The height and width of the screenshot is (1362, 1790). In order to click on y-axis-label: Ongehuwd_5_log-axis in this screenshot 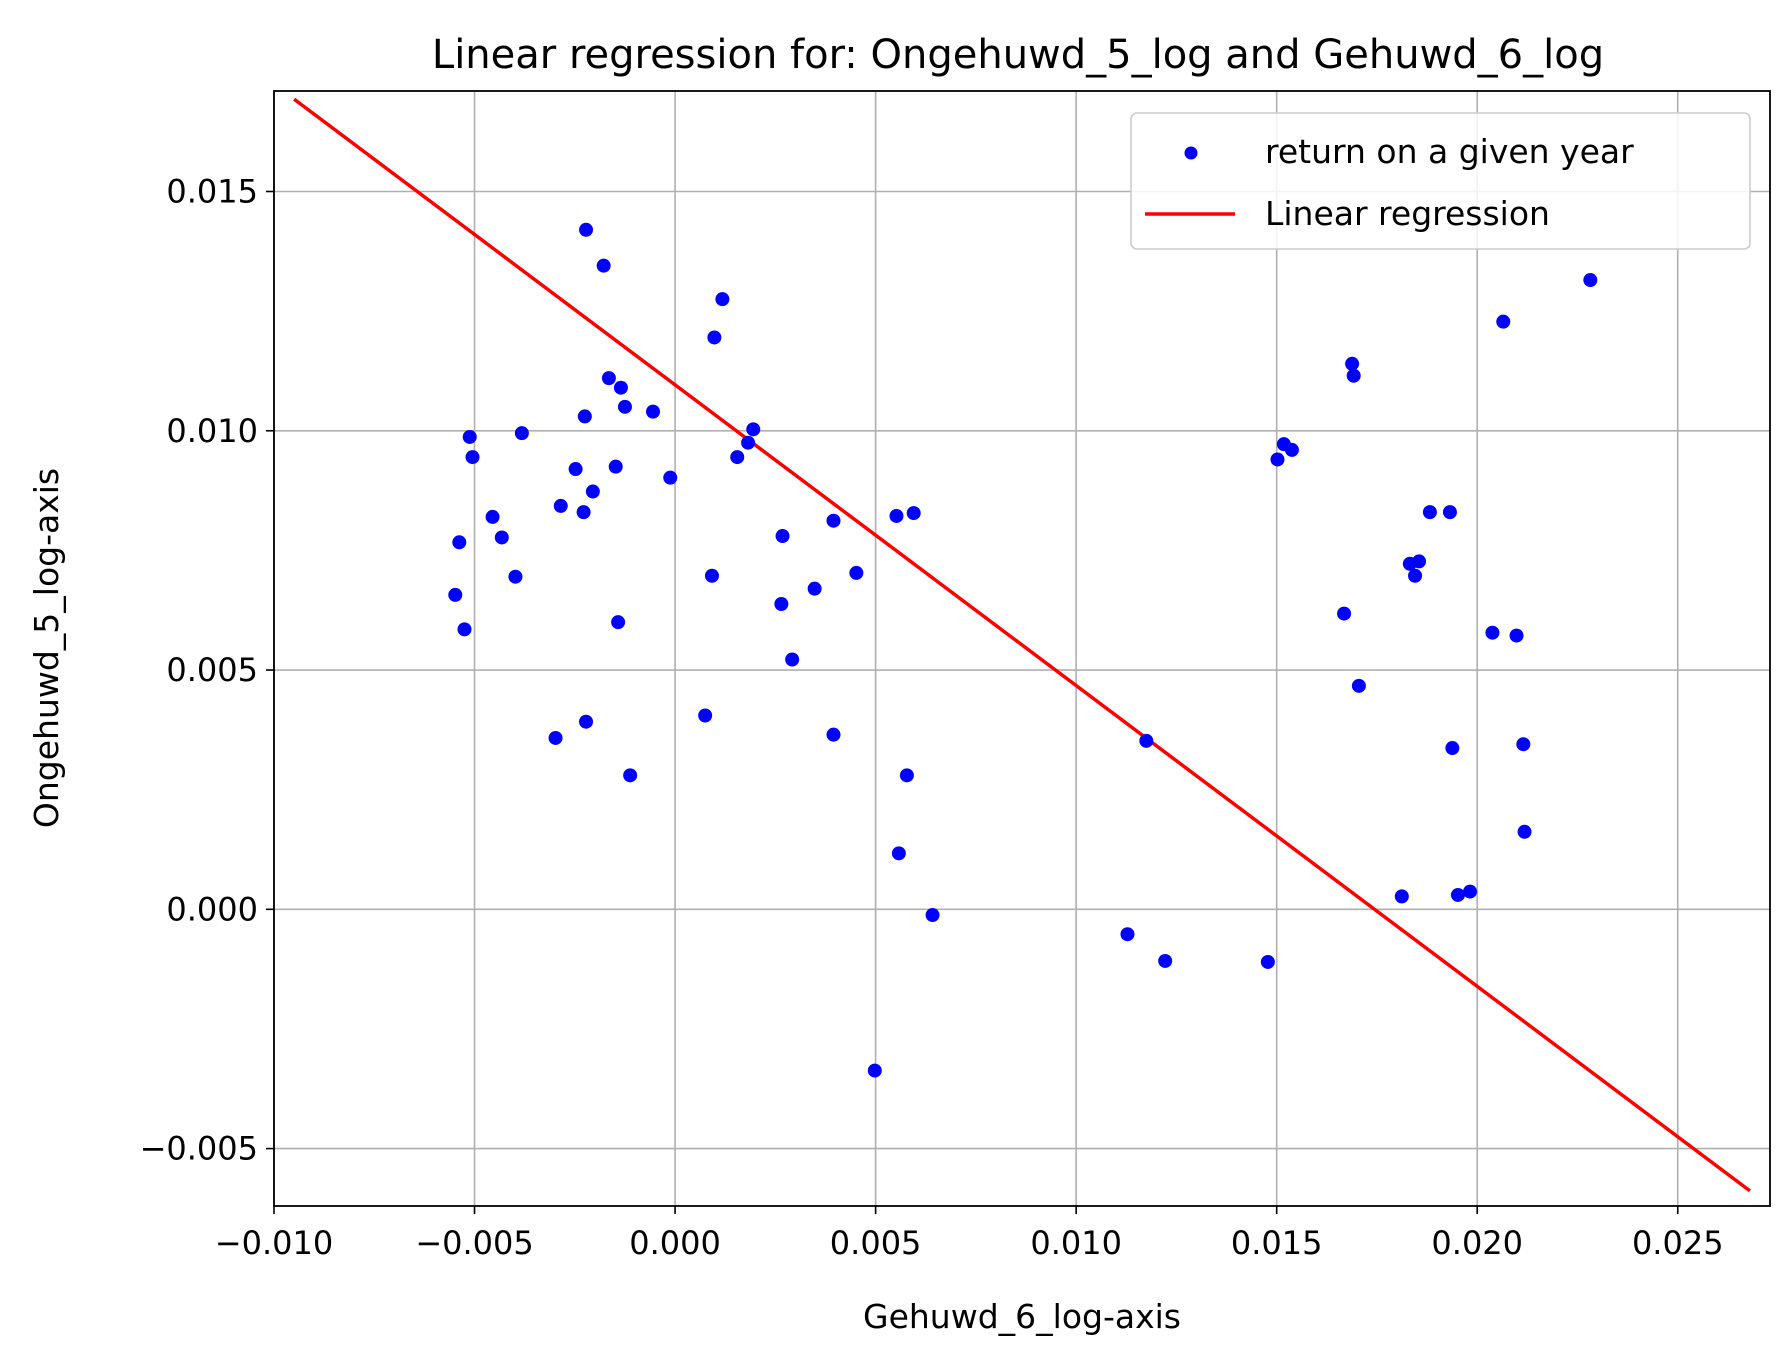, I will do `click(46, 648)`.